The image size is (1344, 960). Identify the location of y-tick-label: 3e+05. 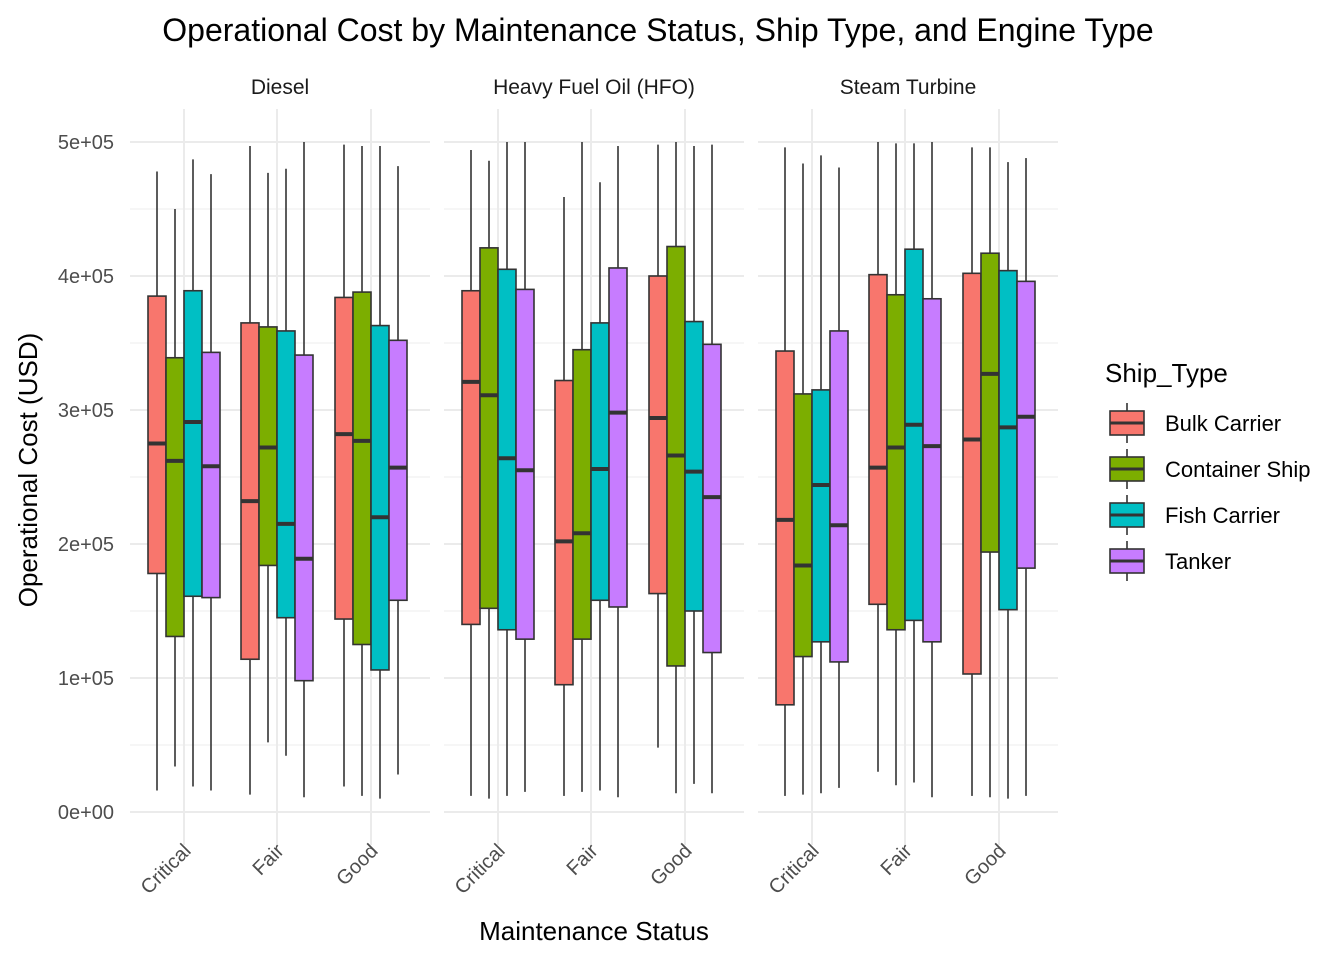
(86, 411).